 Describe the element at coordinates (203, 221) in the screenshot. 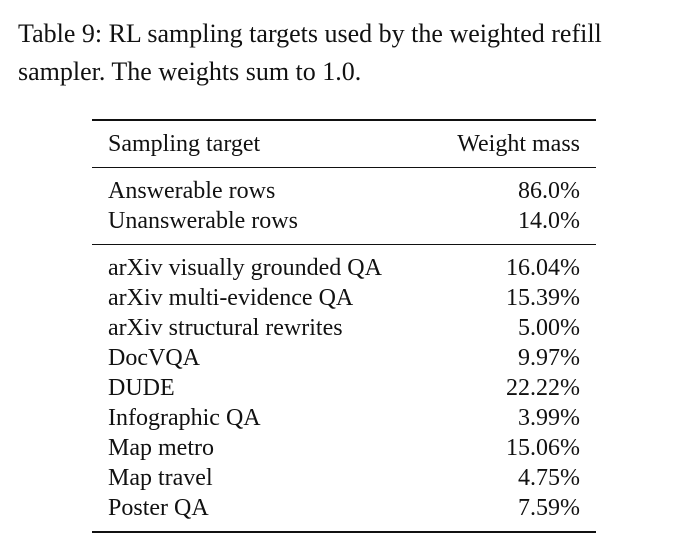

I see `label-cell: Unanswerable rows` at that location.